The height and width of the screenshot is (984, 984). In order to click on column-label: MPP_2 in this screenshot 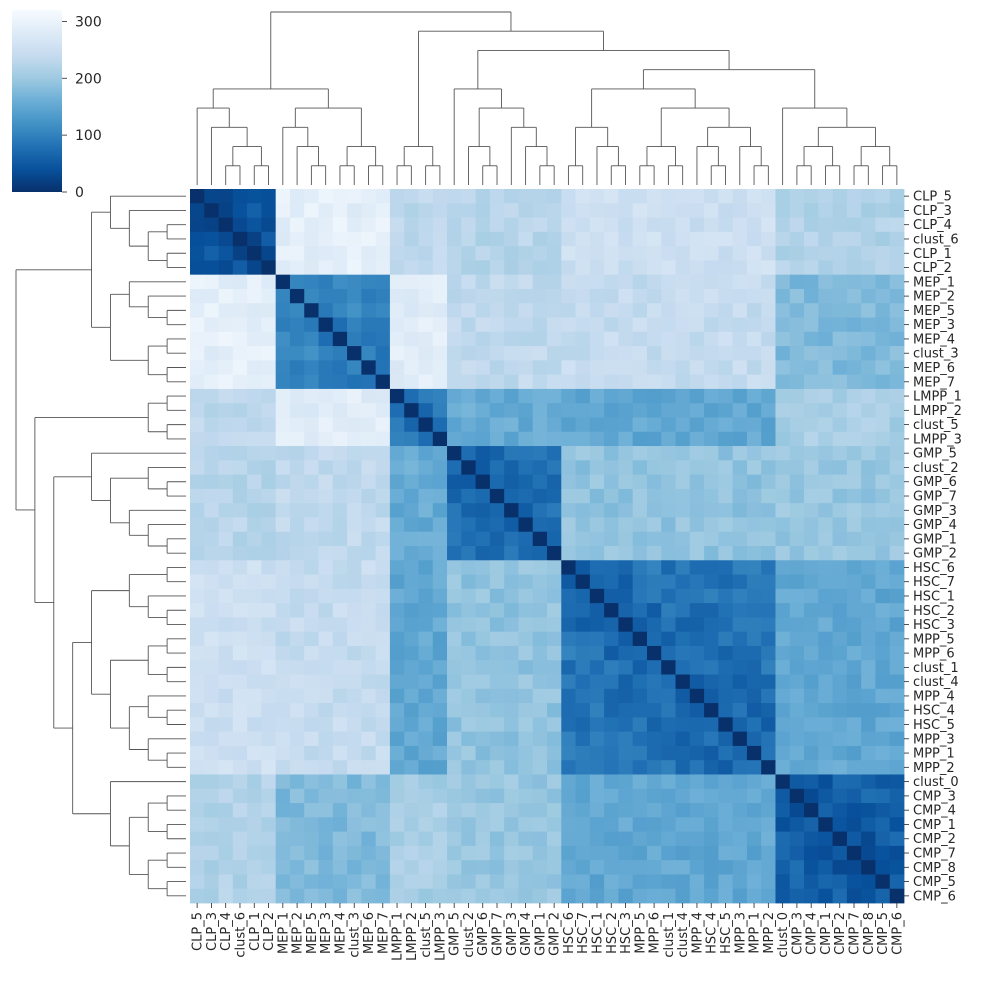, I will do `click(769, 933)`.